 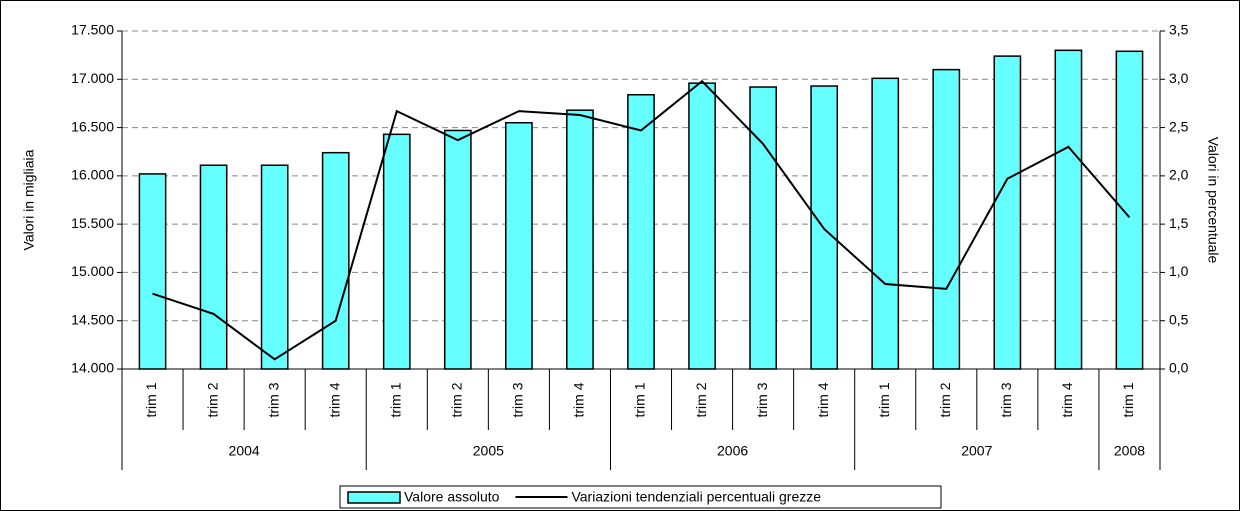 What do you see at coordinates (1179, 319) in the screenshot?
I see `y2-tick-label: 0,5` at bounding box center [1179, 319].